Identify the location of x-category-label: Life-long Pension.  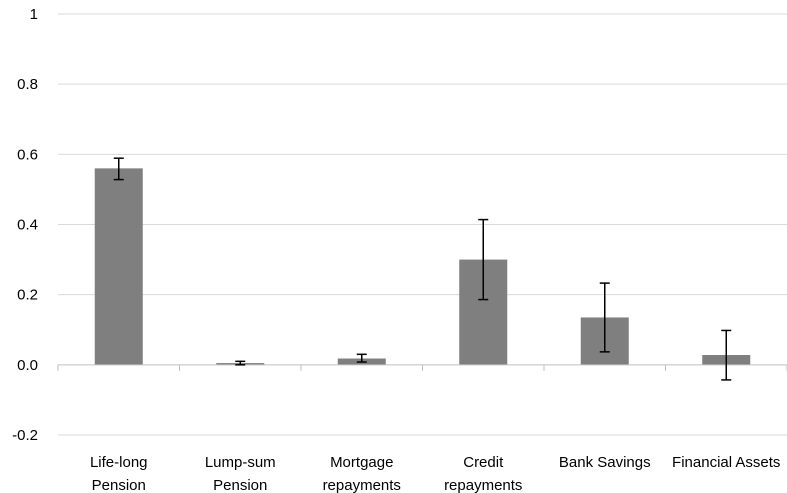
(119, 473).